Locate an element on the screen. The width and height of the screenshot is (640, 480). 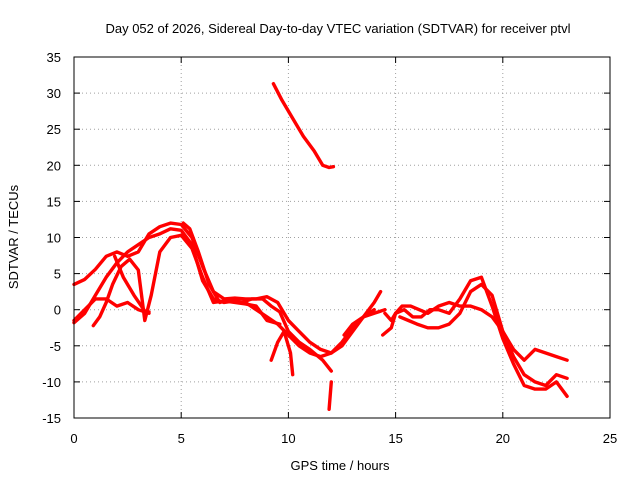
y-tick-label: 25 is located at coordinates (54, 129).